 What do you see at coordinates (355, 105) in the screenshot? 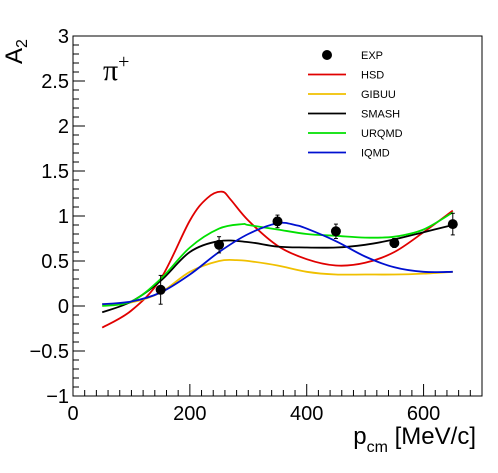
I see `legend: EXP HSD GIBUU SMASH URQMD IQMD` at bounding box center [355, 105].